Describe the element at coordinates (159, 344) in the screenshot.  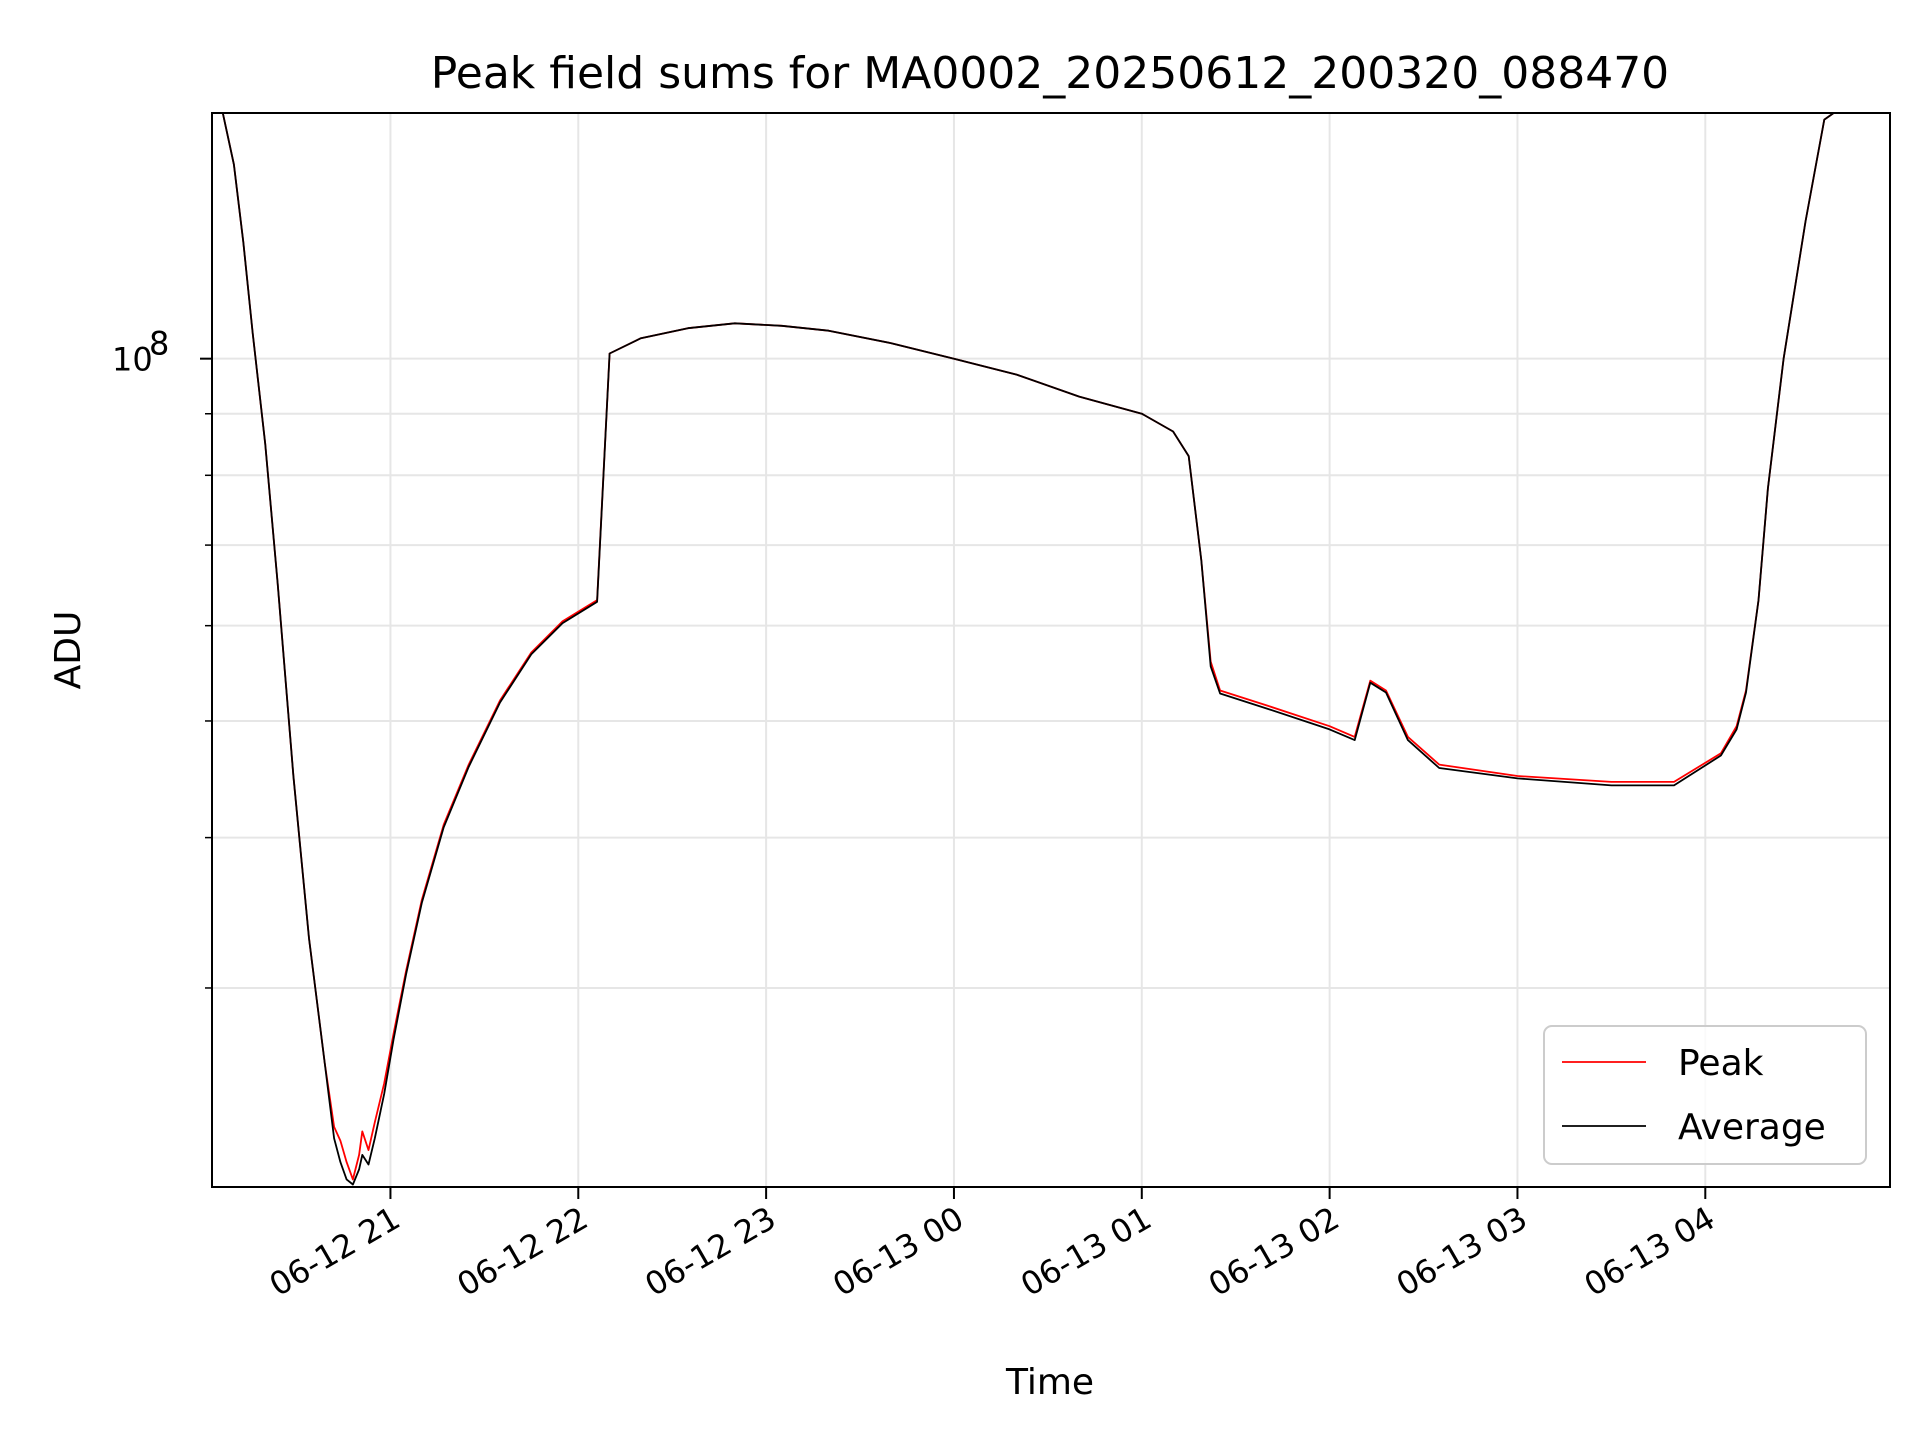
I see `y-tick-label-exponent: 8` at that location.